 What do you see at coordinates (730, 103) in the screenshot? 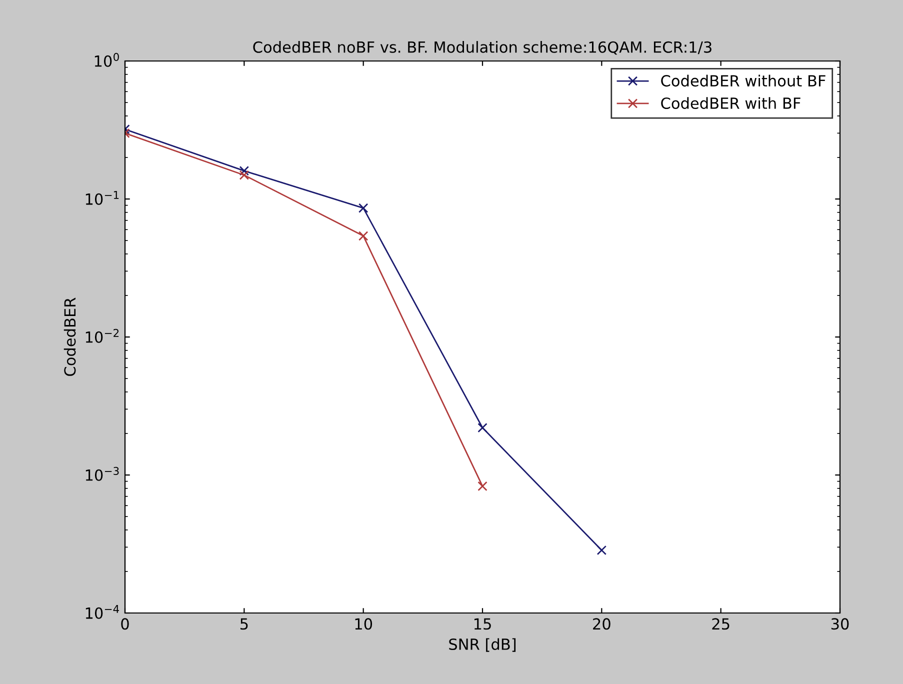
I see `legend-label: CodedBER with BF` at bounding box center [730, 103].